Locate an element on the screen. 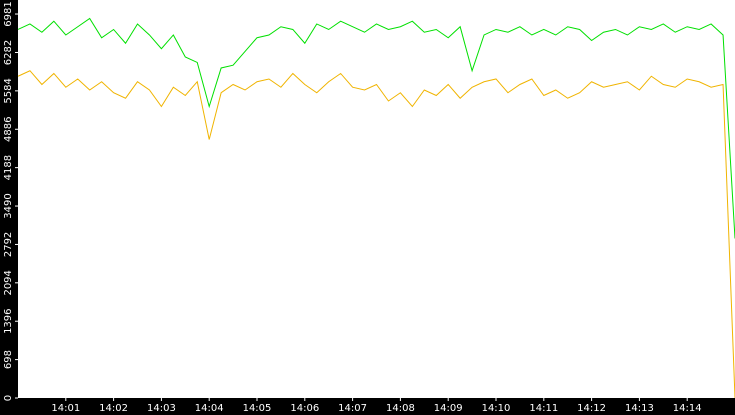  y-tick-label: 0 is located at coordinates (8, 398).